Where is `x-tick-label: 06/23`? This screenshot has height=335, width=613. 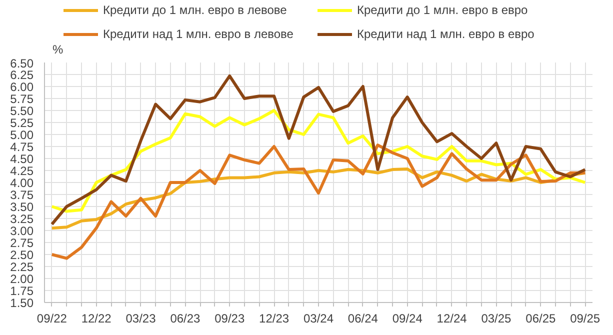
x-tick-label: 06/23 is located at coordinates (185, 319).